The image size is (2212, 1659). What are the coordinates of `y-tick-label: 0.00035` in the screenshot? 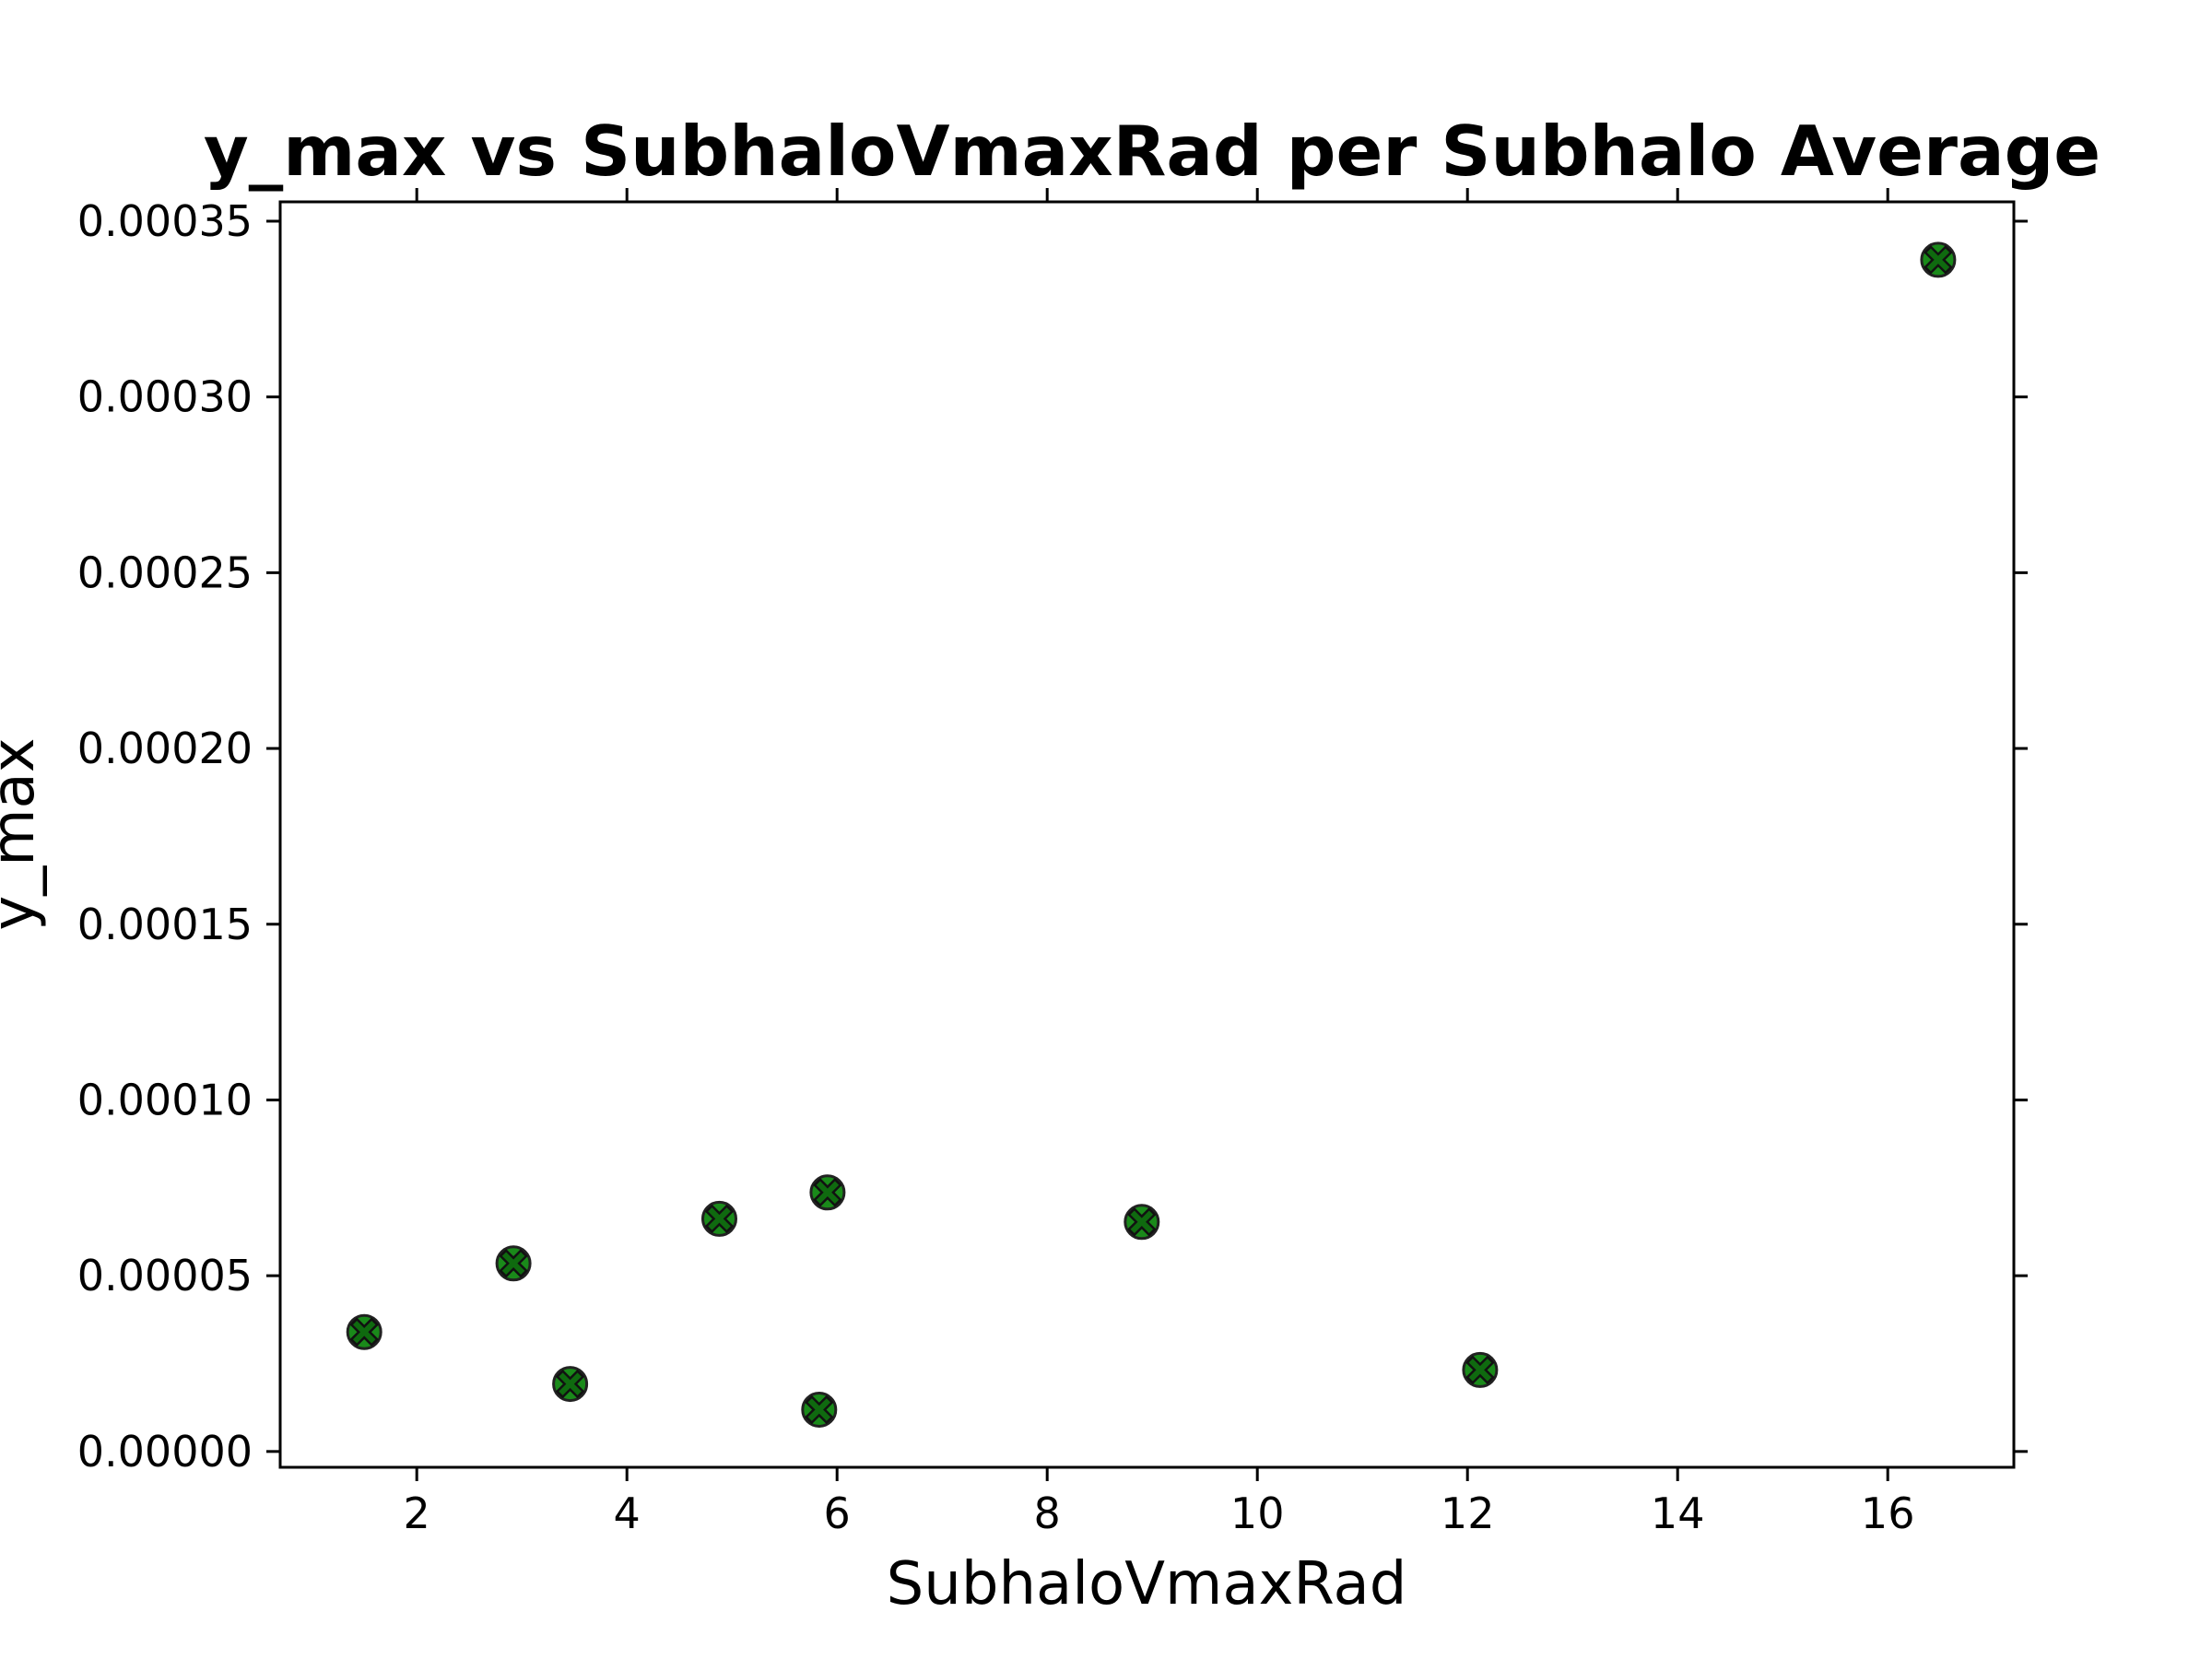 It's located at (165, 221).